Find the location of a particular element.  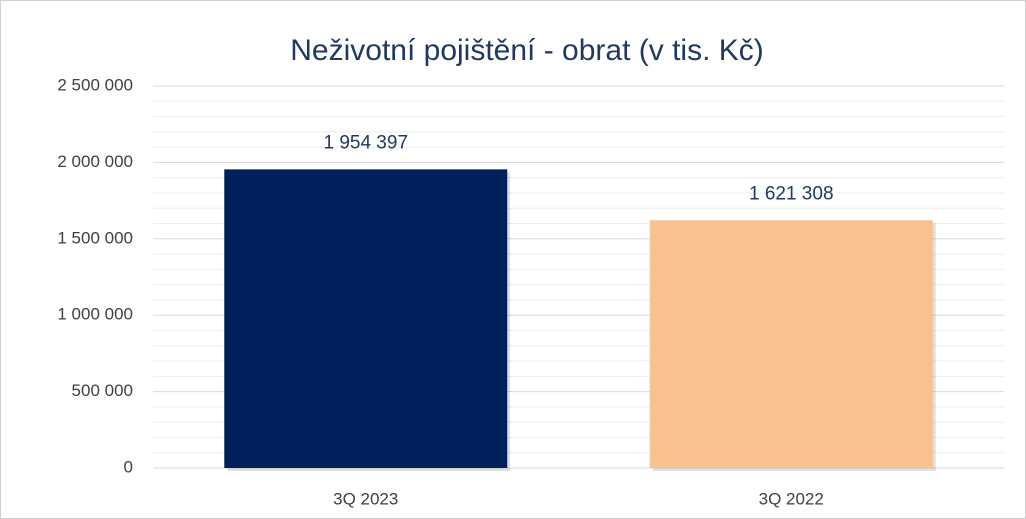

y-tick-label: 2 000 000 is located at coordinates (95, 161).